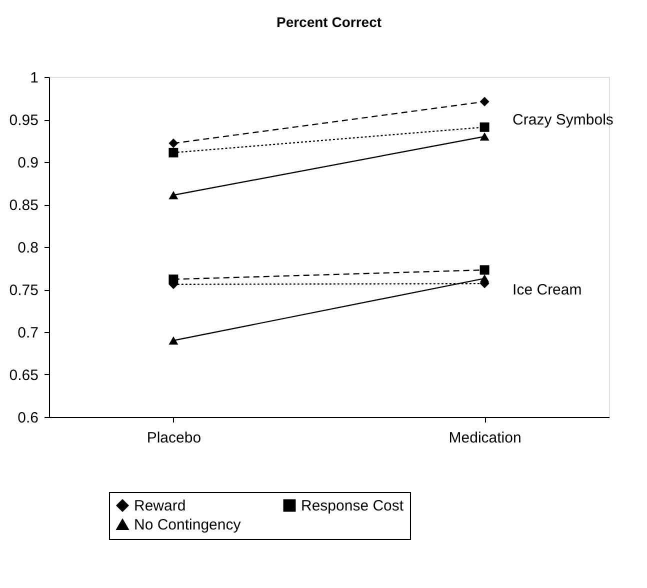 Image resolution: width=647 pixels, height=588 pixels. I want to click on legend-label: Reward, so click(160, 506).